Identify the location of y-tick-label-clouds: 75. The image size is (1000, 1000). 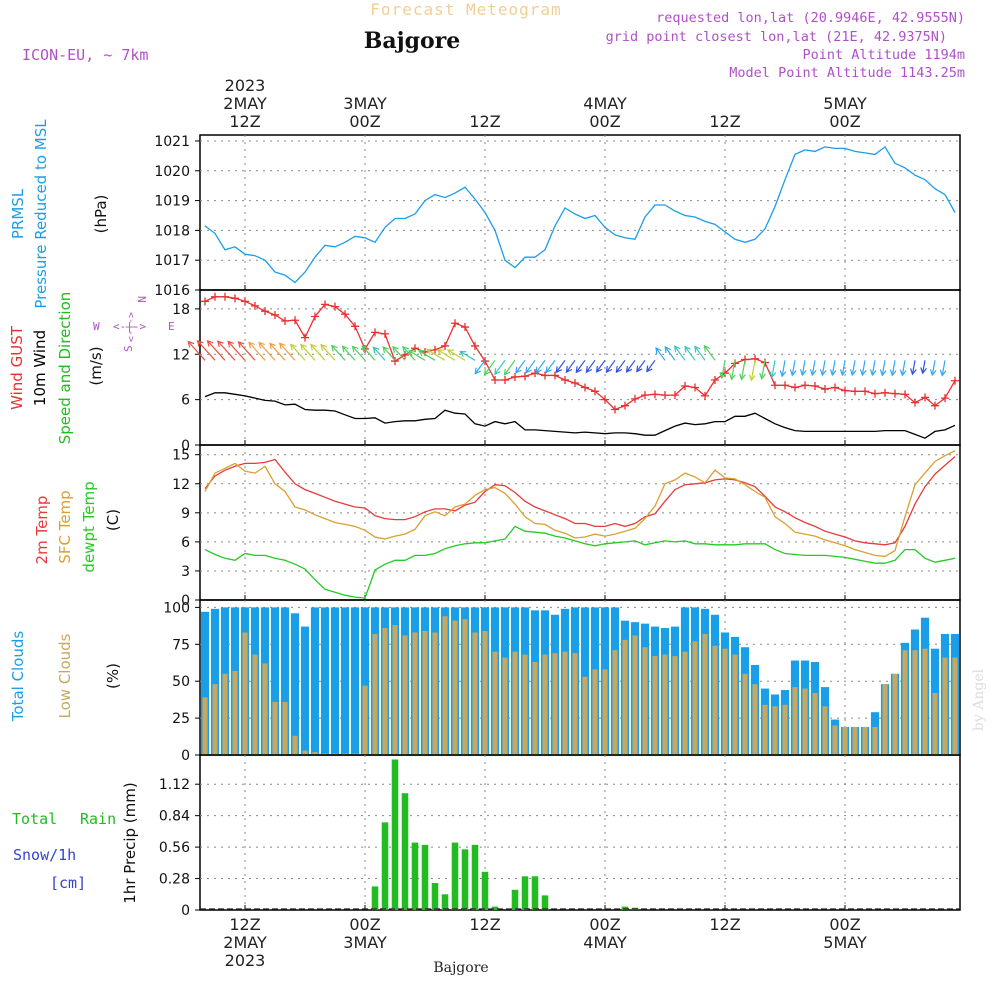
(181, 645).